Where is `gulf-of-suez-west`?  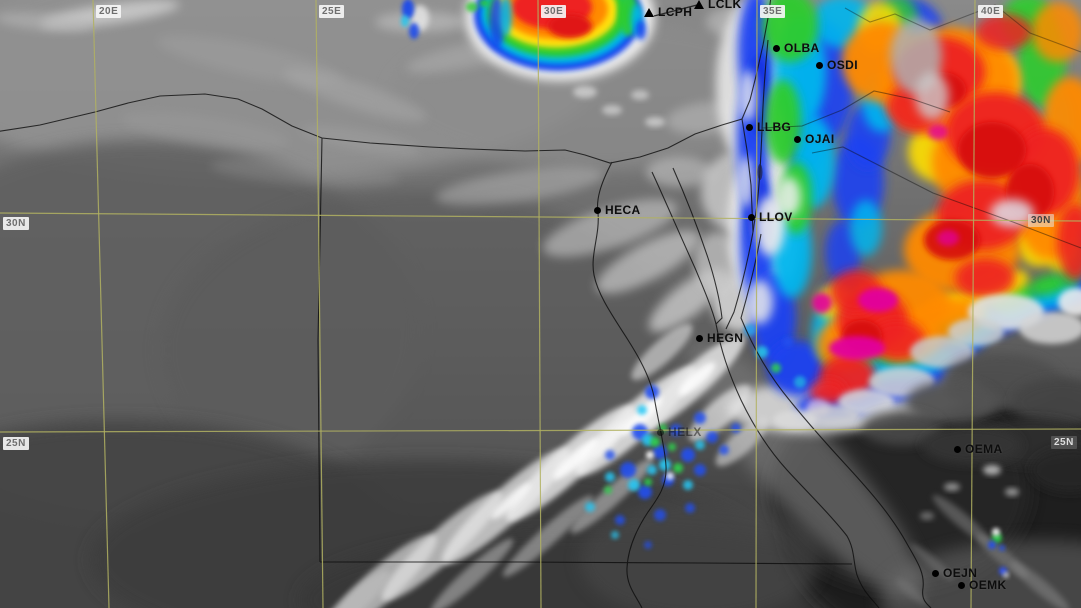
gulf-of-suez-west is located at coordinates (684, 248).